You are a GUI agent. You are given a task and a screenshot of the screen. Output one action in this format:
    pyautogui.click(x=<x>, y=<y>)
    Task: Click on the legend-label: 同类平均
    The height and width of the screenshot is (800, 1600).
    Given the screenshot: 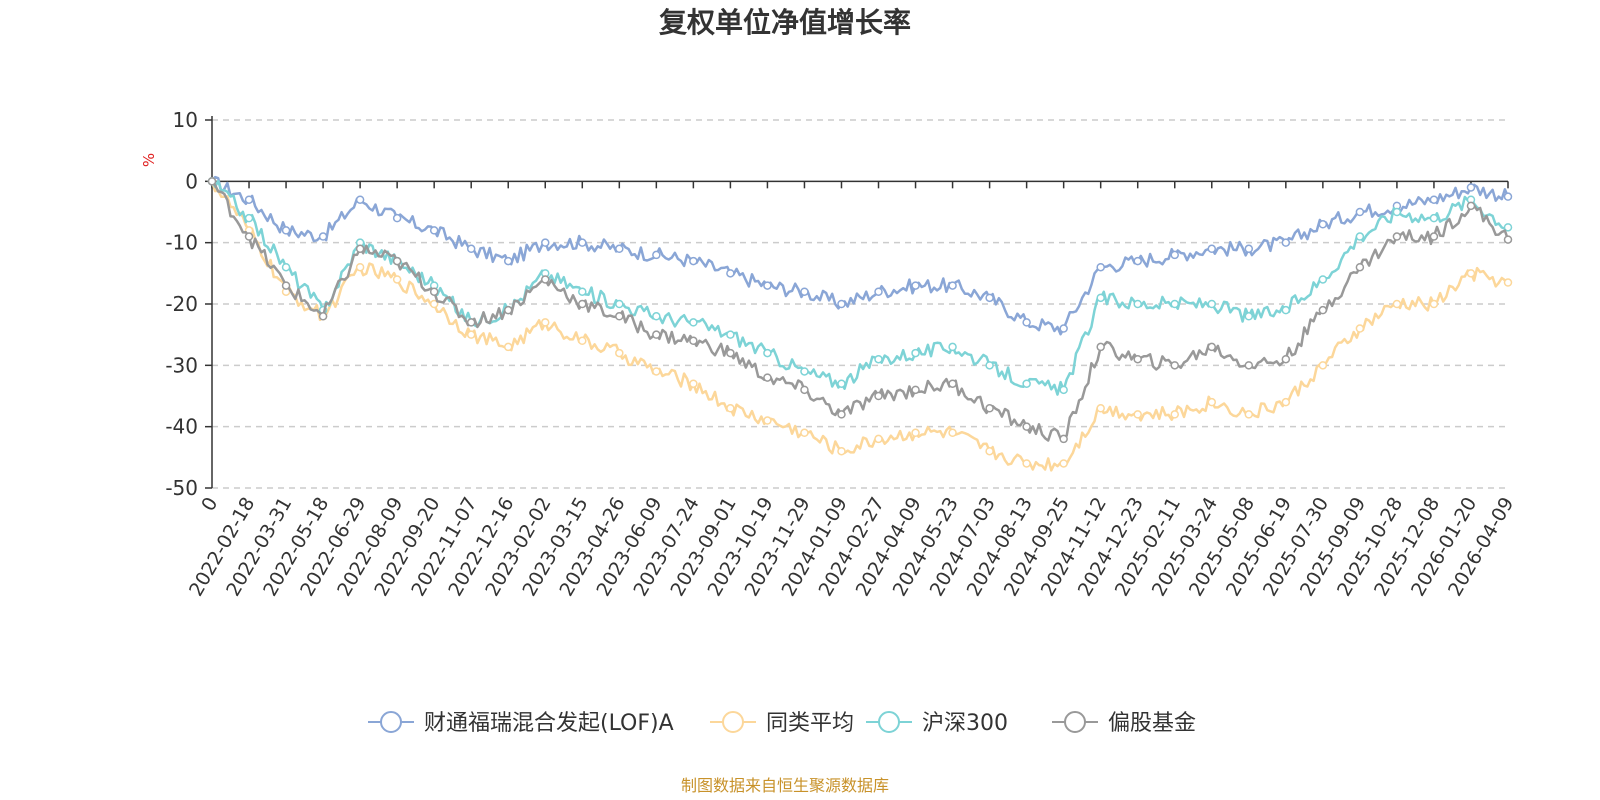 What is the action you would take?
    pyautogui.click(x=810, y=723)
    